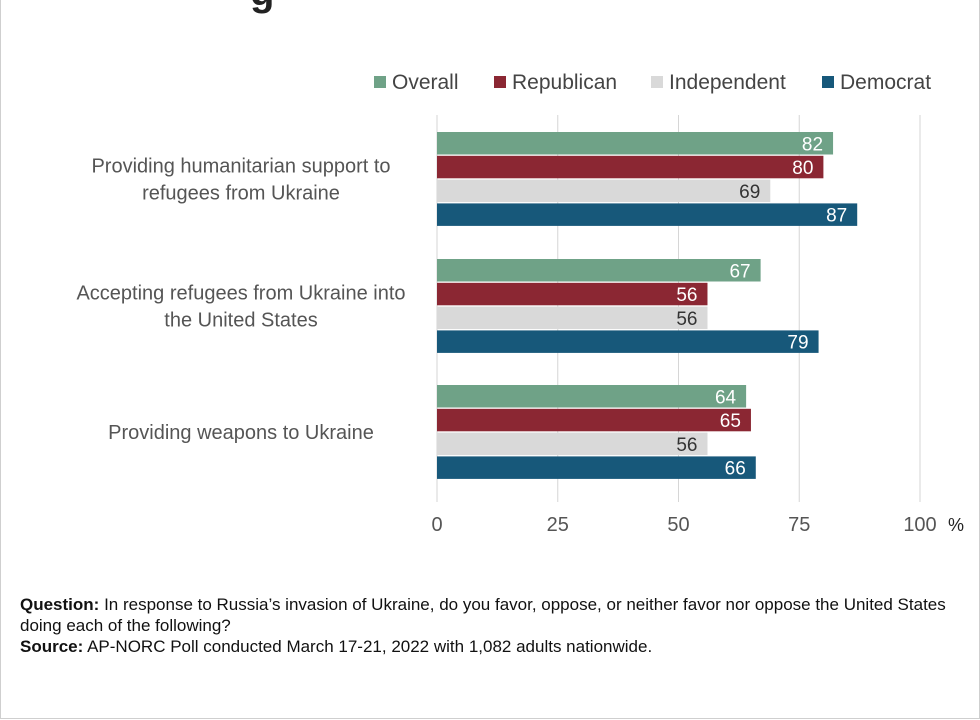 The height and width of the screenshot is (720, 980). Describe the element at coordinates (240, 320) in the screenshot. I see `category-label-line: the United States` at that location.